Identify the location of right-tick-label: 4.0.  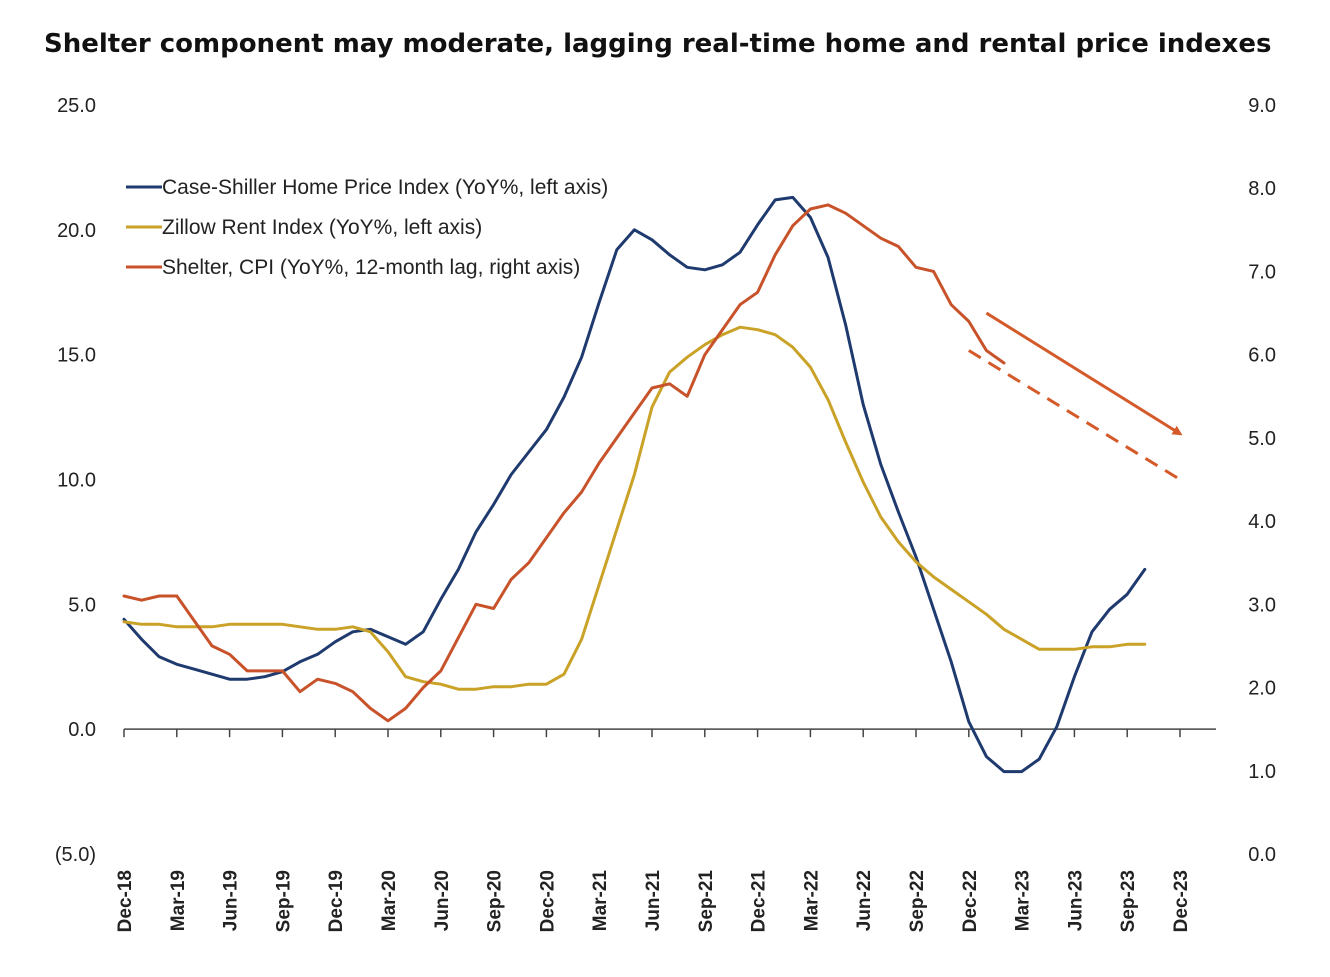
(1262, 522).